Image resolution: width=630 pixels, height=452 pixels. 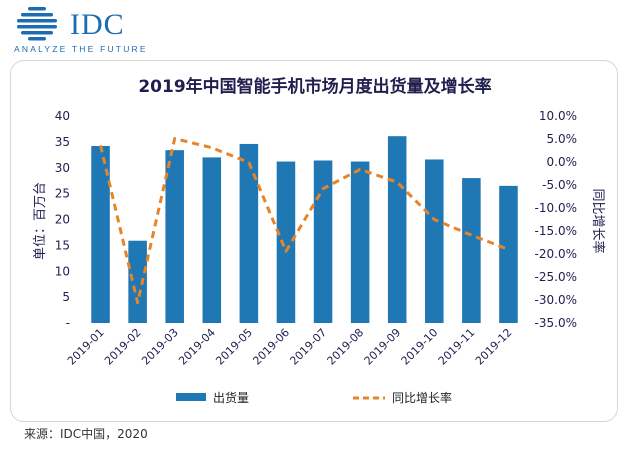 What do you see at coordinates (37, 24) in the screenshot?
I see `globe-icon` at bounding box center [37, 24].